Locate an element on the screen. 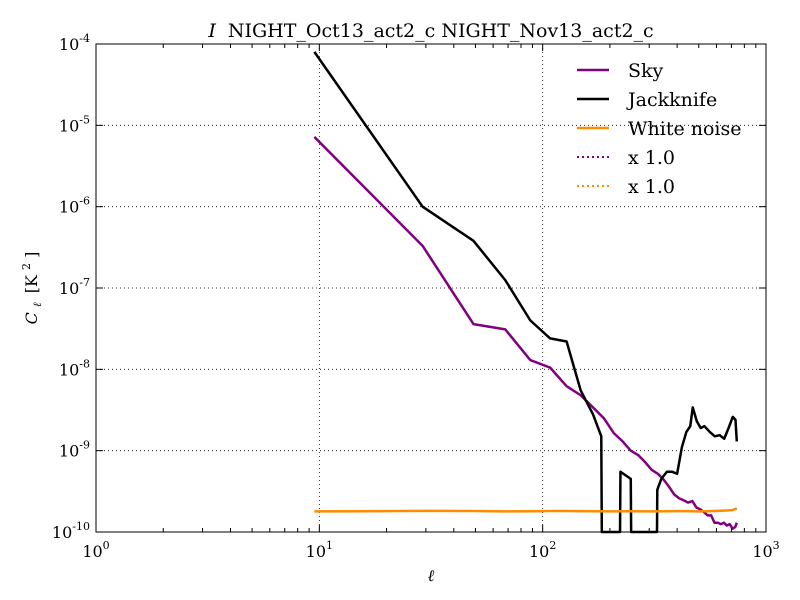  y-tick-label: 10⁻⁵ is located at coordinates (74, 124).